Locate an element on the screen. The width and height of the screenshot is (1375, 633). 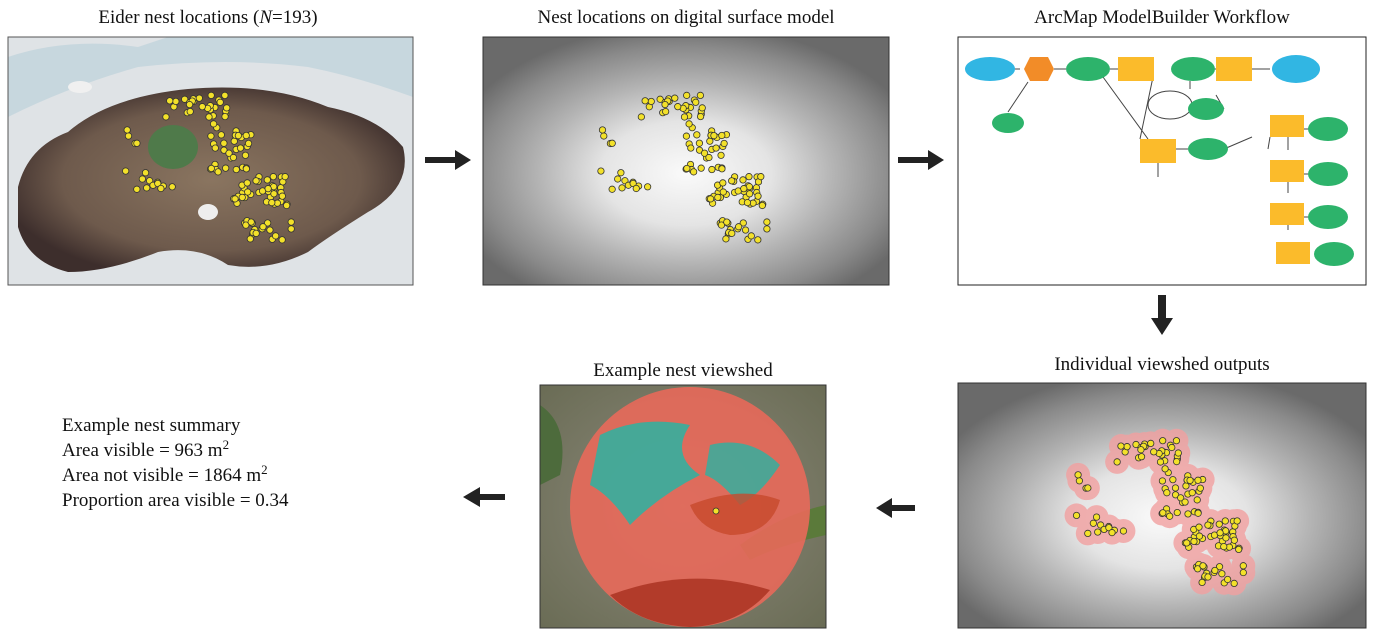
panel-title: ArcMap ModelBuilder Workflow is located at coordinates (1162, 17).